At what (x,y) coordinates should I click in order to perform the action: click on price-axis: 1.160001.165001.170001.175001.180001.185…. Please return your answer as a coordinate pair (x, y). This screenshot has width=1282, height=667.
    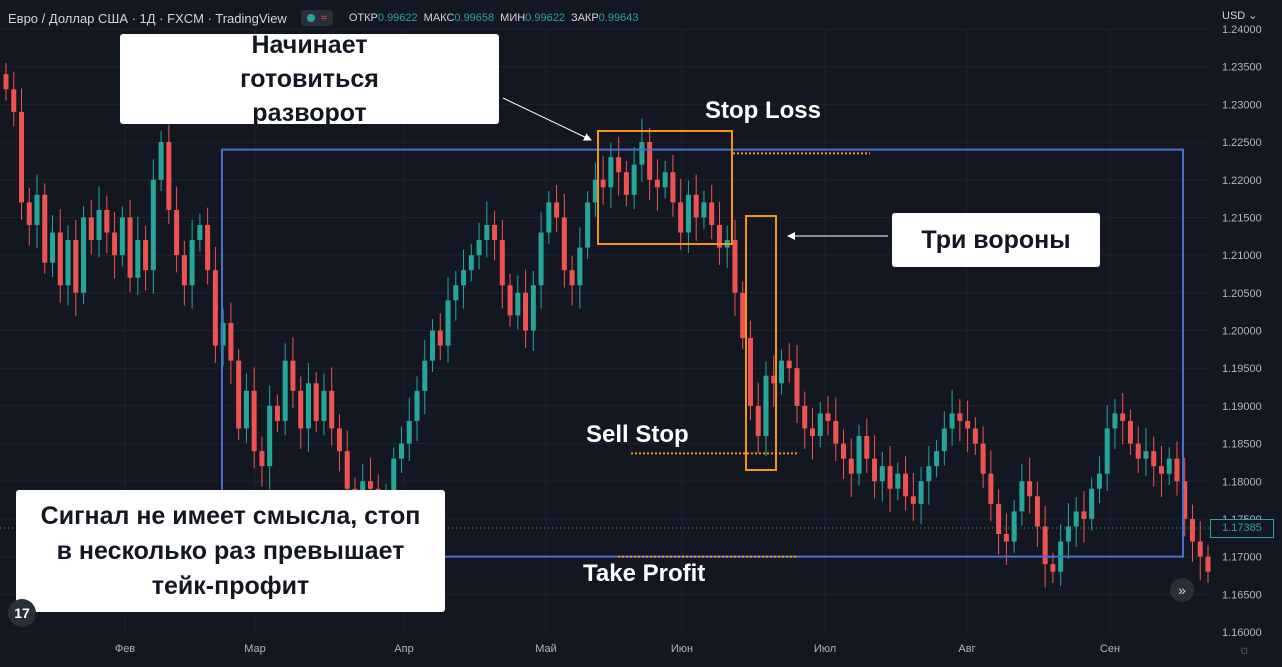
    Looking at the image, I should click on (1242, 331).